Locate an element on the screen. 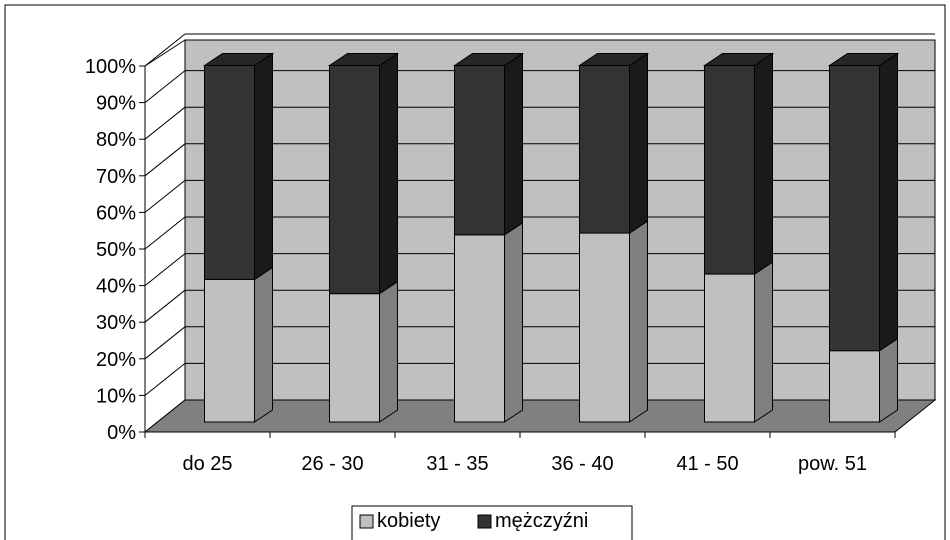  x-tick-label: 41 - 50 is located at coordinates (707, 464).